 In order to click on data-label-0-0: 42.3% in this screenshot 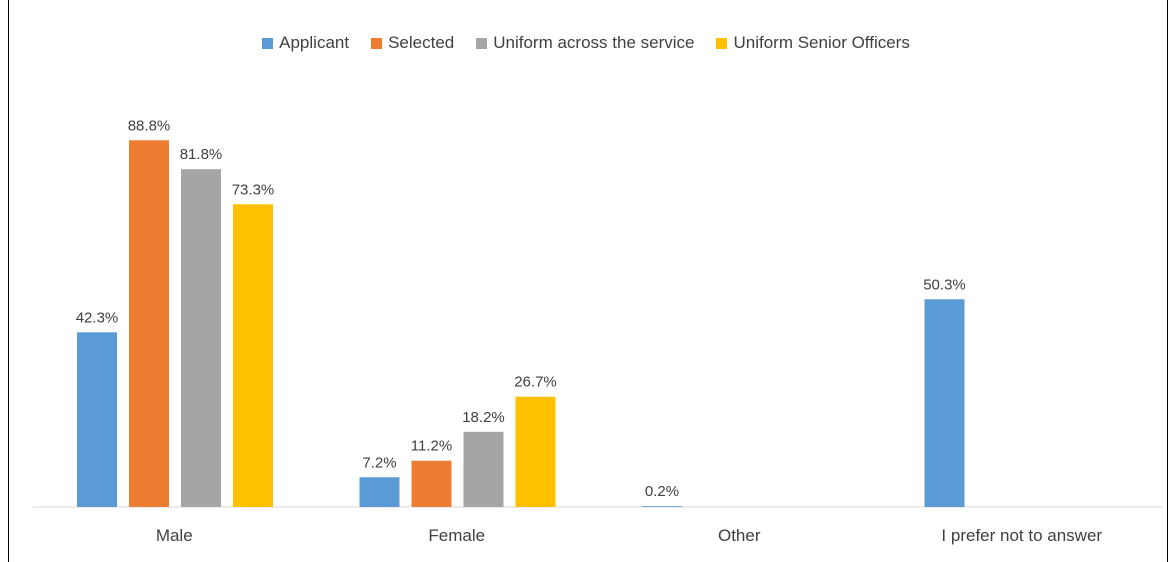, I will do `click(97, 317)`.